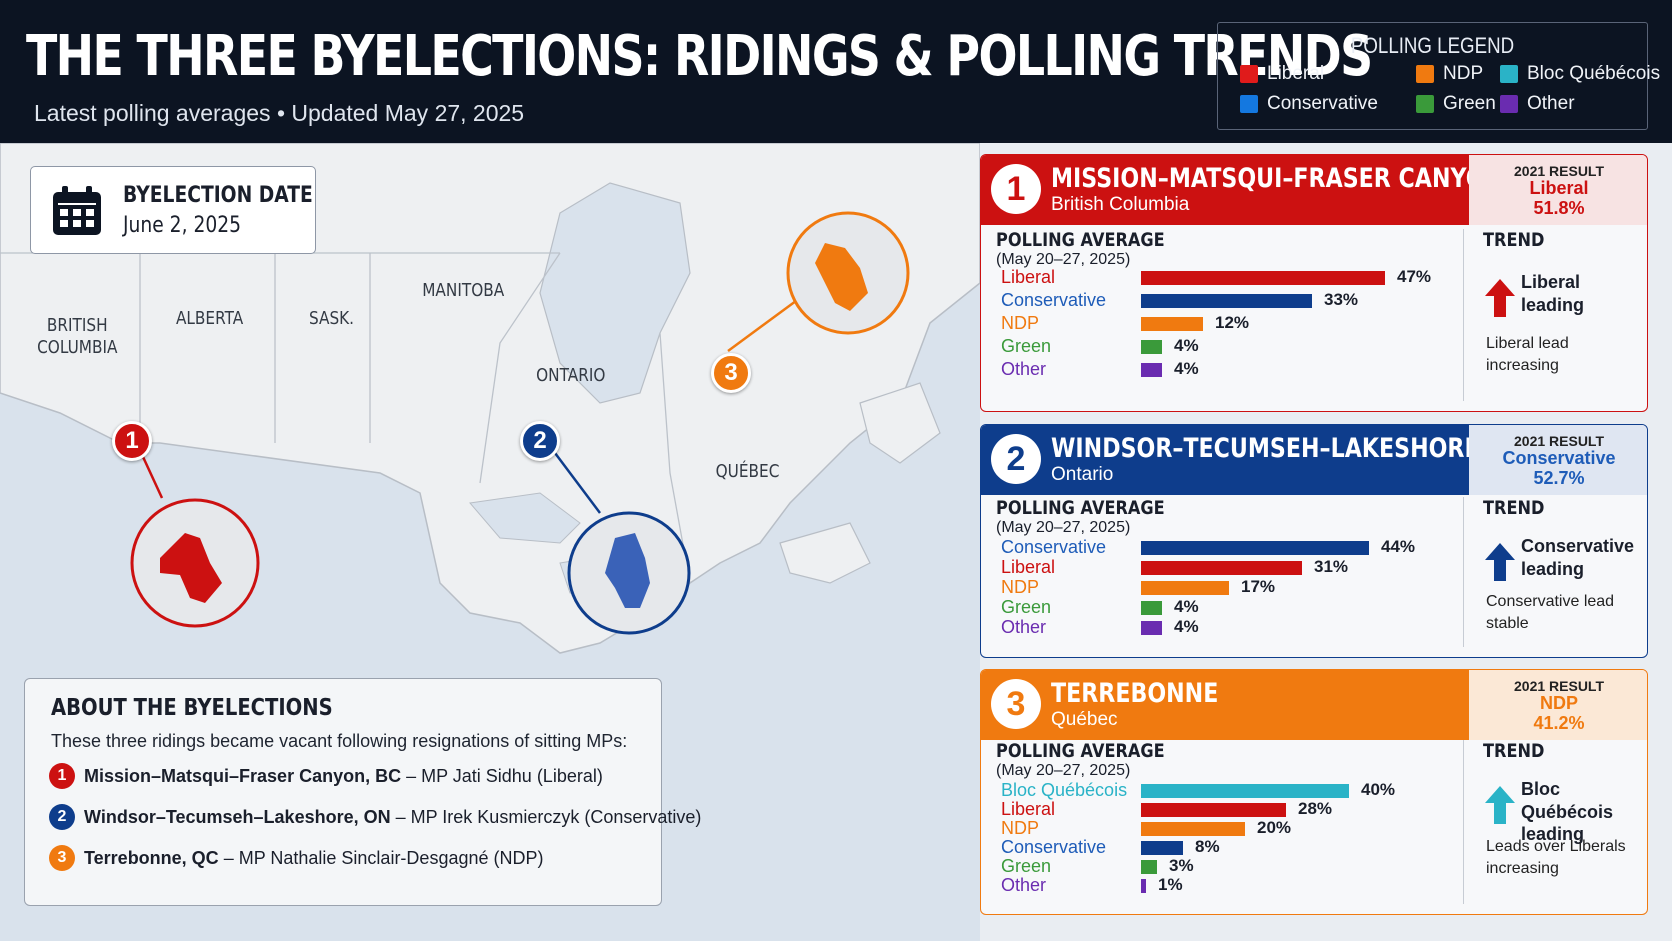 Image resolution: width=1672 pixels, height=941 pixels. What do you see at coordinates (1024, 885) in the screenshot?
I see `poll-party-name: Other` at bounding box center [1024, 885].